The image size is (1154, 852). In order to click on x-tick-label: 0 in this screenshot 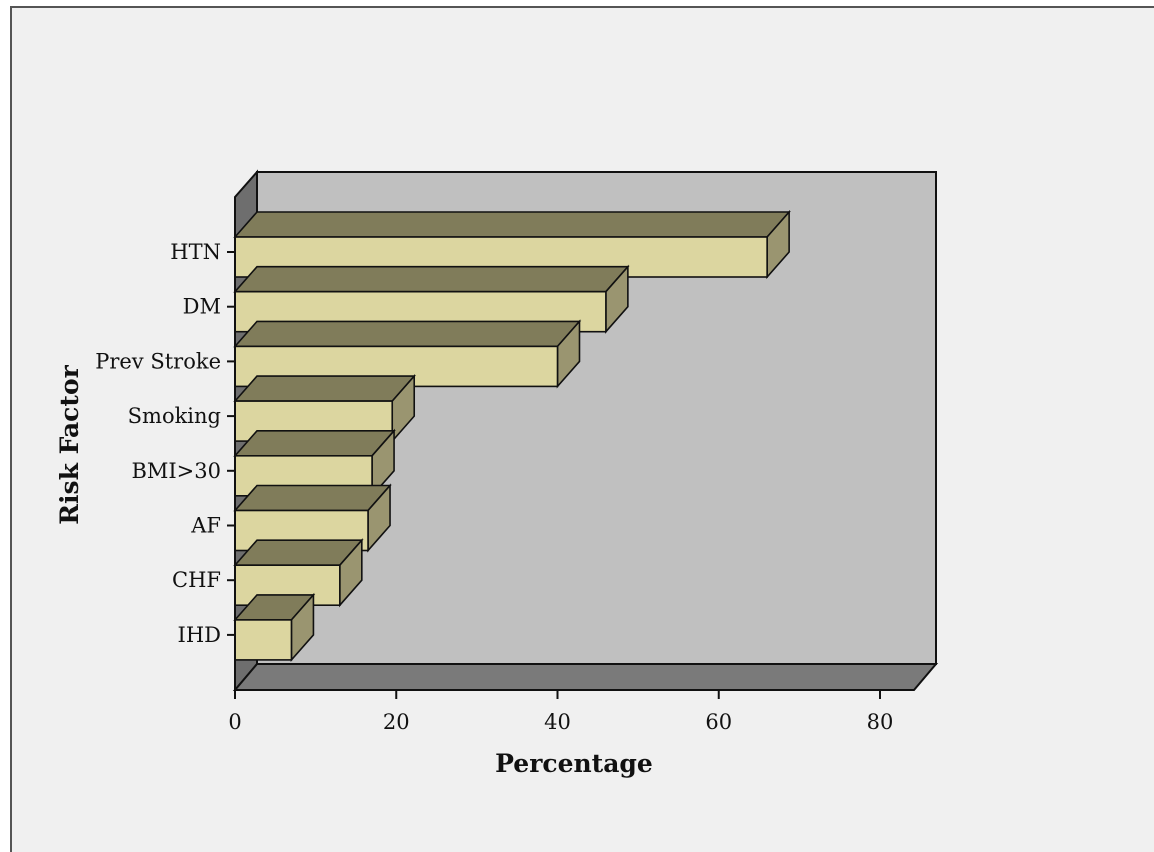, I will do `click(234, 722)`.